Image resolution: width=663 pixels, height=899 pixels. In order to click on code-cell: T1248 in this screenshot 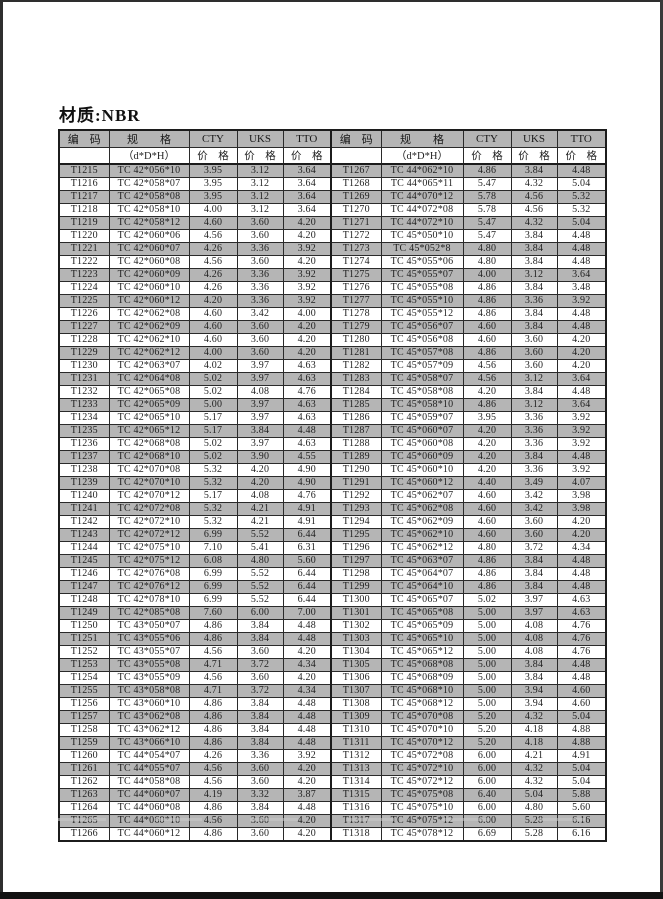, I will do `click(84, 600)`.